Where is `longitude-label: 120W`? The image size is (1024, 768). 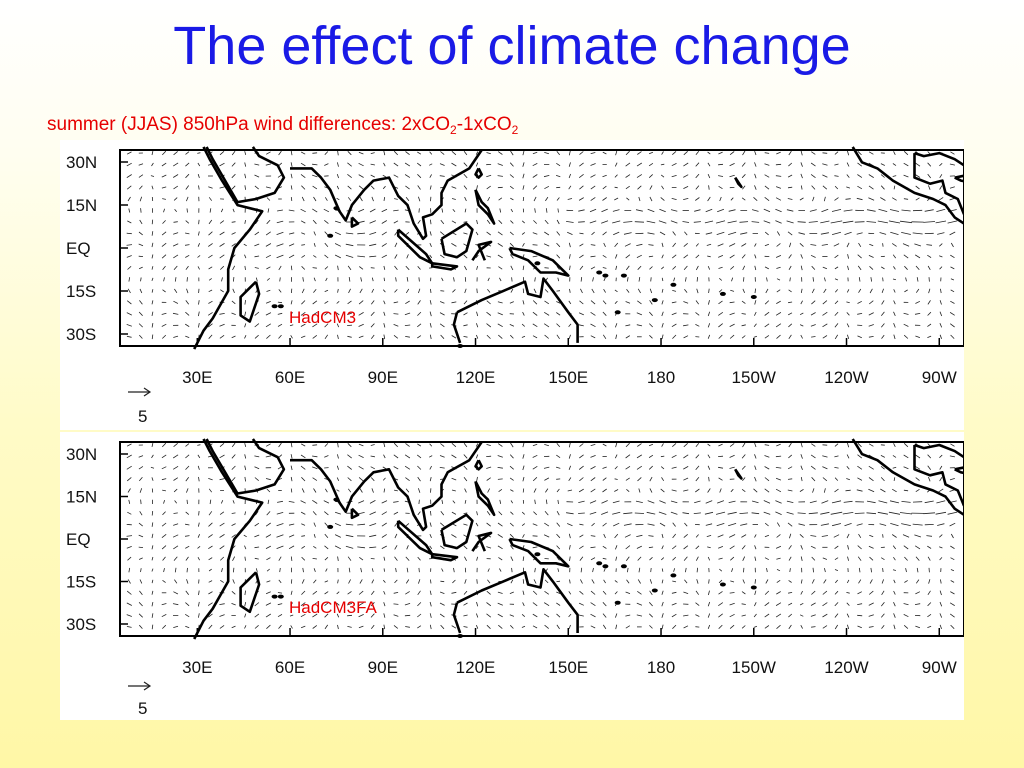
longitude-label: 120W is located at coordinates (846, 667).